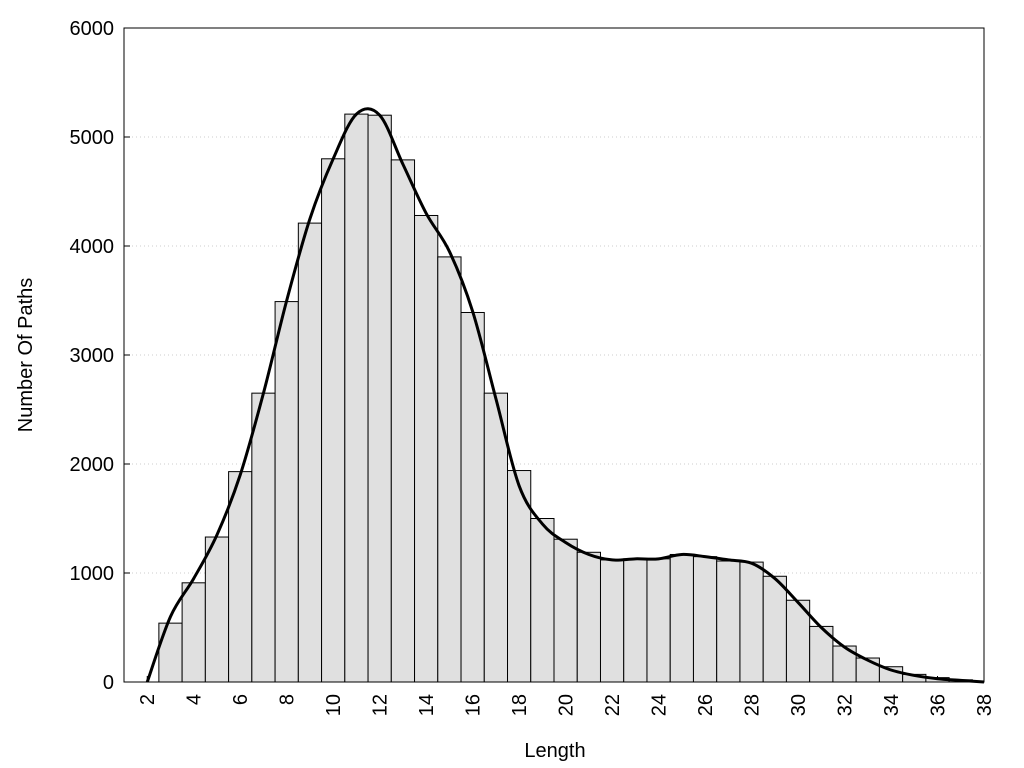 This screenshot has width=1024, height=768. What do you see at coordinates (939, 705) in the screenshot?
I see `x-tick-label: 36` at bounding box center [939, 705].